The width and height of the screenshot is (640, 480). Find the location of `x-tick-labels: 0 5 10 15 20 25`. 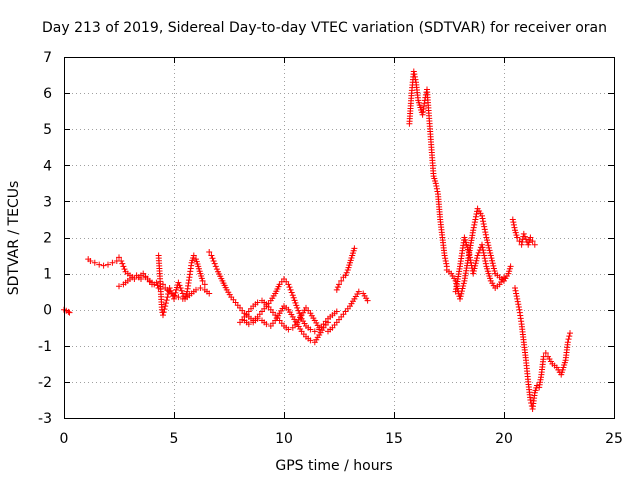

x-tick-labels: 0 5 10 15 20 25 is located at coordinates (341, 439).